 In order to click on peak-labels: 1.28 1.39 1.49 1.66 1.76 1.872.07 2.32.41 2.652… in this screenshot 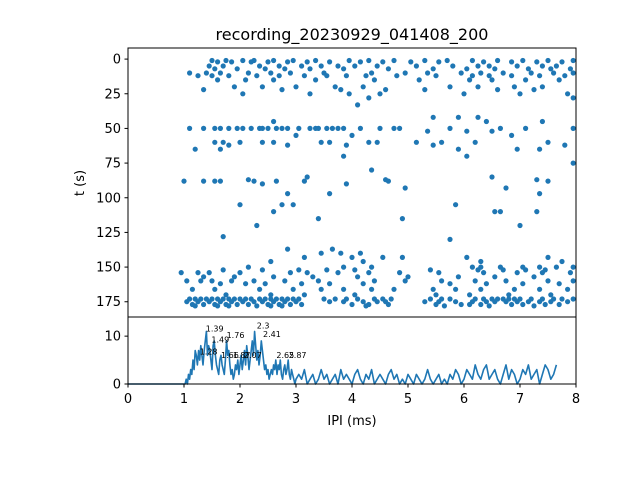, I will do `click(253, 341)`.